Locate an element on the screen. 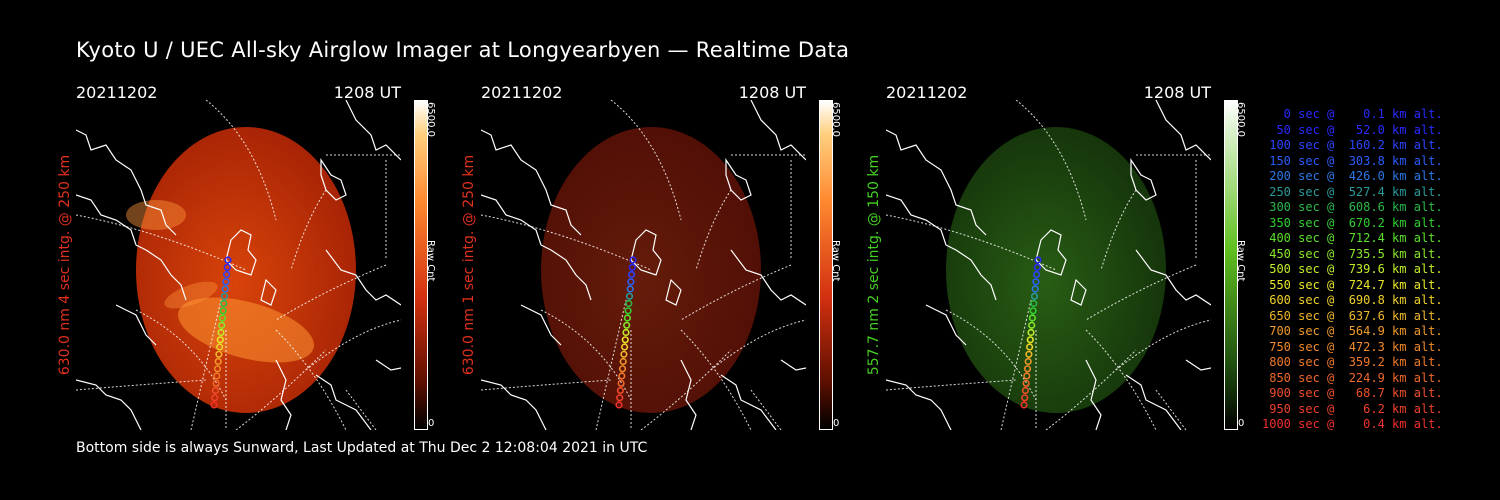 This screenshot has width=1500, height=500. panel-vertical-label: 630.0 nm 1 sec intg. @ 250 km is located at coordinates (469, 265).